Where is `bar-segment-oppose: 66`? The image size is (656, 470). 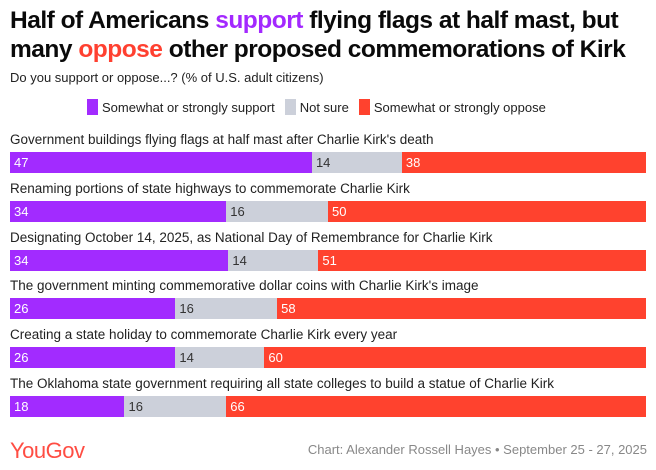
bar-segment-oppose: 66 is located at coordinates (436, 406).